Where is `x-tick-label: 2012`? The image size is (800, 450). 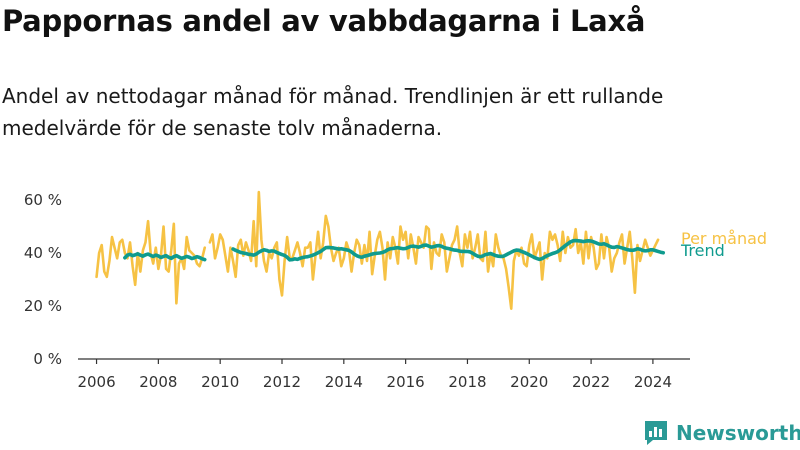
x-tick-label: 2012 is located at coordinates (282, 382).